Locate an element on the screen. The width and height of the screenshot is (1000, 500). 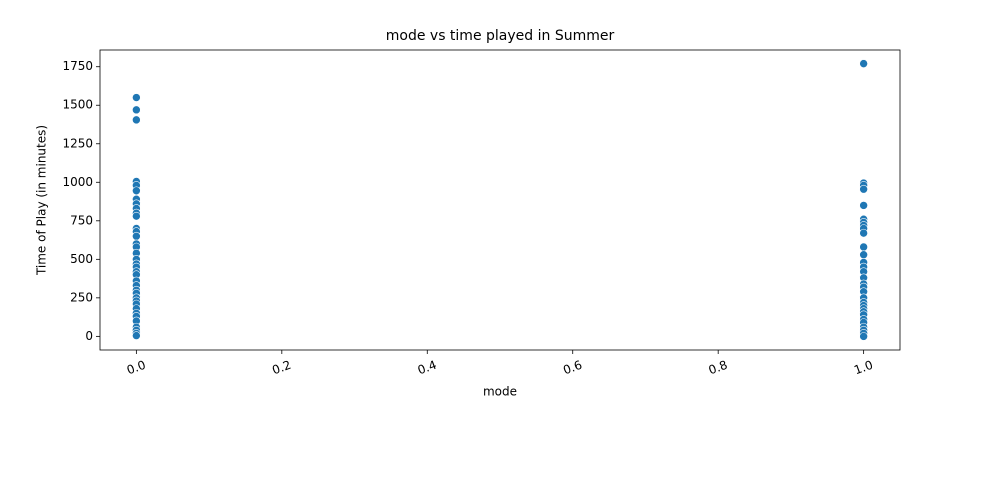
x-tick-label: 0.0 is located at coordinates (136, 368).